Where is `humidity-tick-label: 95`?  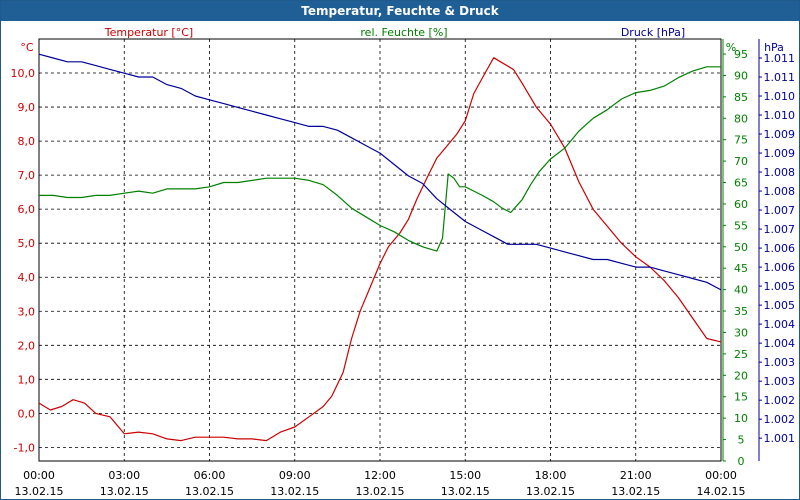
humidity-tick-label: 95 is located at coordinates (741, 54).